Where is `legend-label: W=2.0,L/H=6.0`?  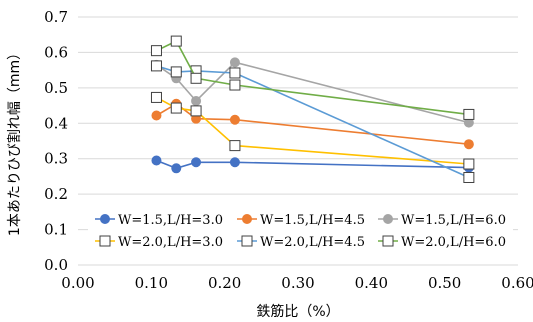 legend-label: W=2.0,L/H=6.0 is located at coordinates (453, 242).